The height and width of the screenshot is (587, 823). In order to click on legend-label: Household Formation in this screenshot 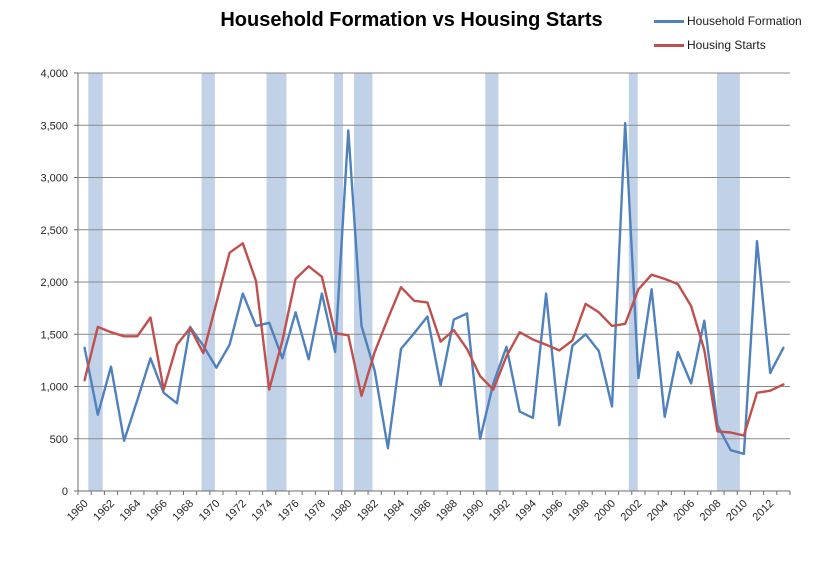, I will do `click(744, 21)`.